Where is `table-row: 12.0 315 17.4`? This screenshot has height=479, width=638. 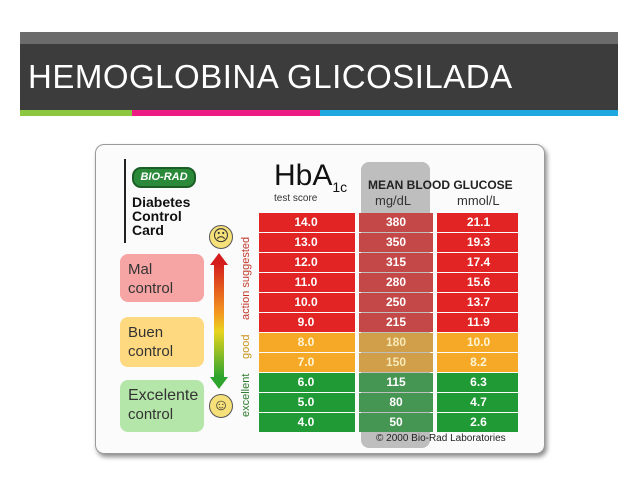 table-row: 12.0 315 17.4 is located at coordinates (388, 262).